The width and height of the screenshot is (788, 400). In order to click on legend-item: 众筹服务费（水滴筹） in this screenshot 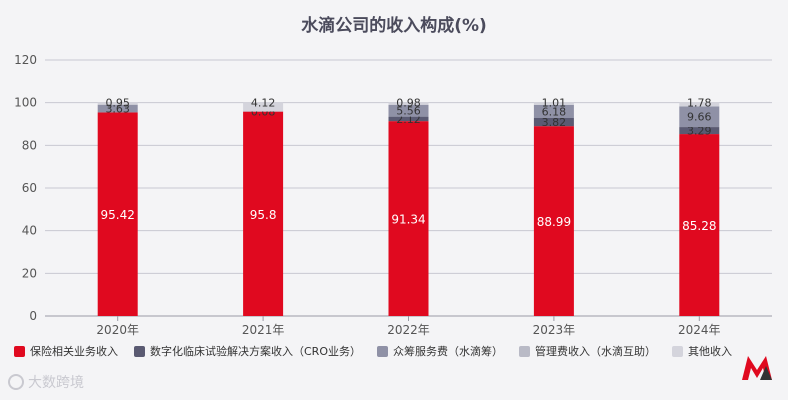, I will do `click(439, 351)`.